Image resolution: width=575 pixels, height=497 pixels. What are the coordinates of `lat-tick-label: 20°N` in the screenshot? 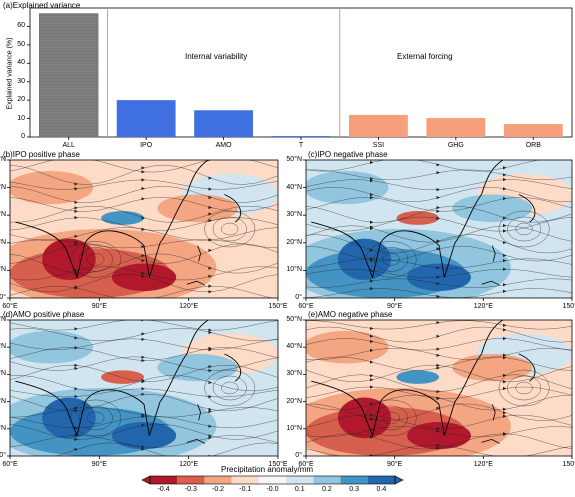 It's located at (294, 242).